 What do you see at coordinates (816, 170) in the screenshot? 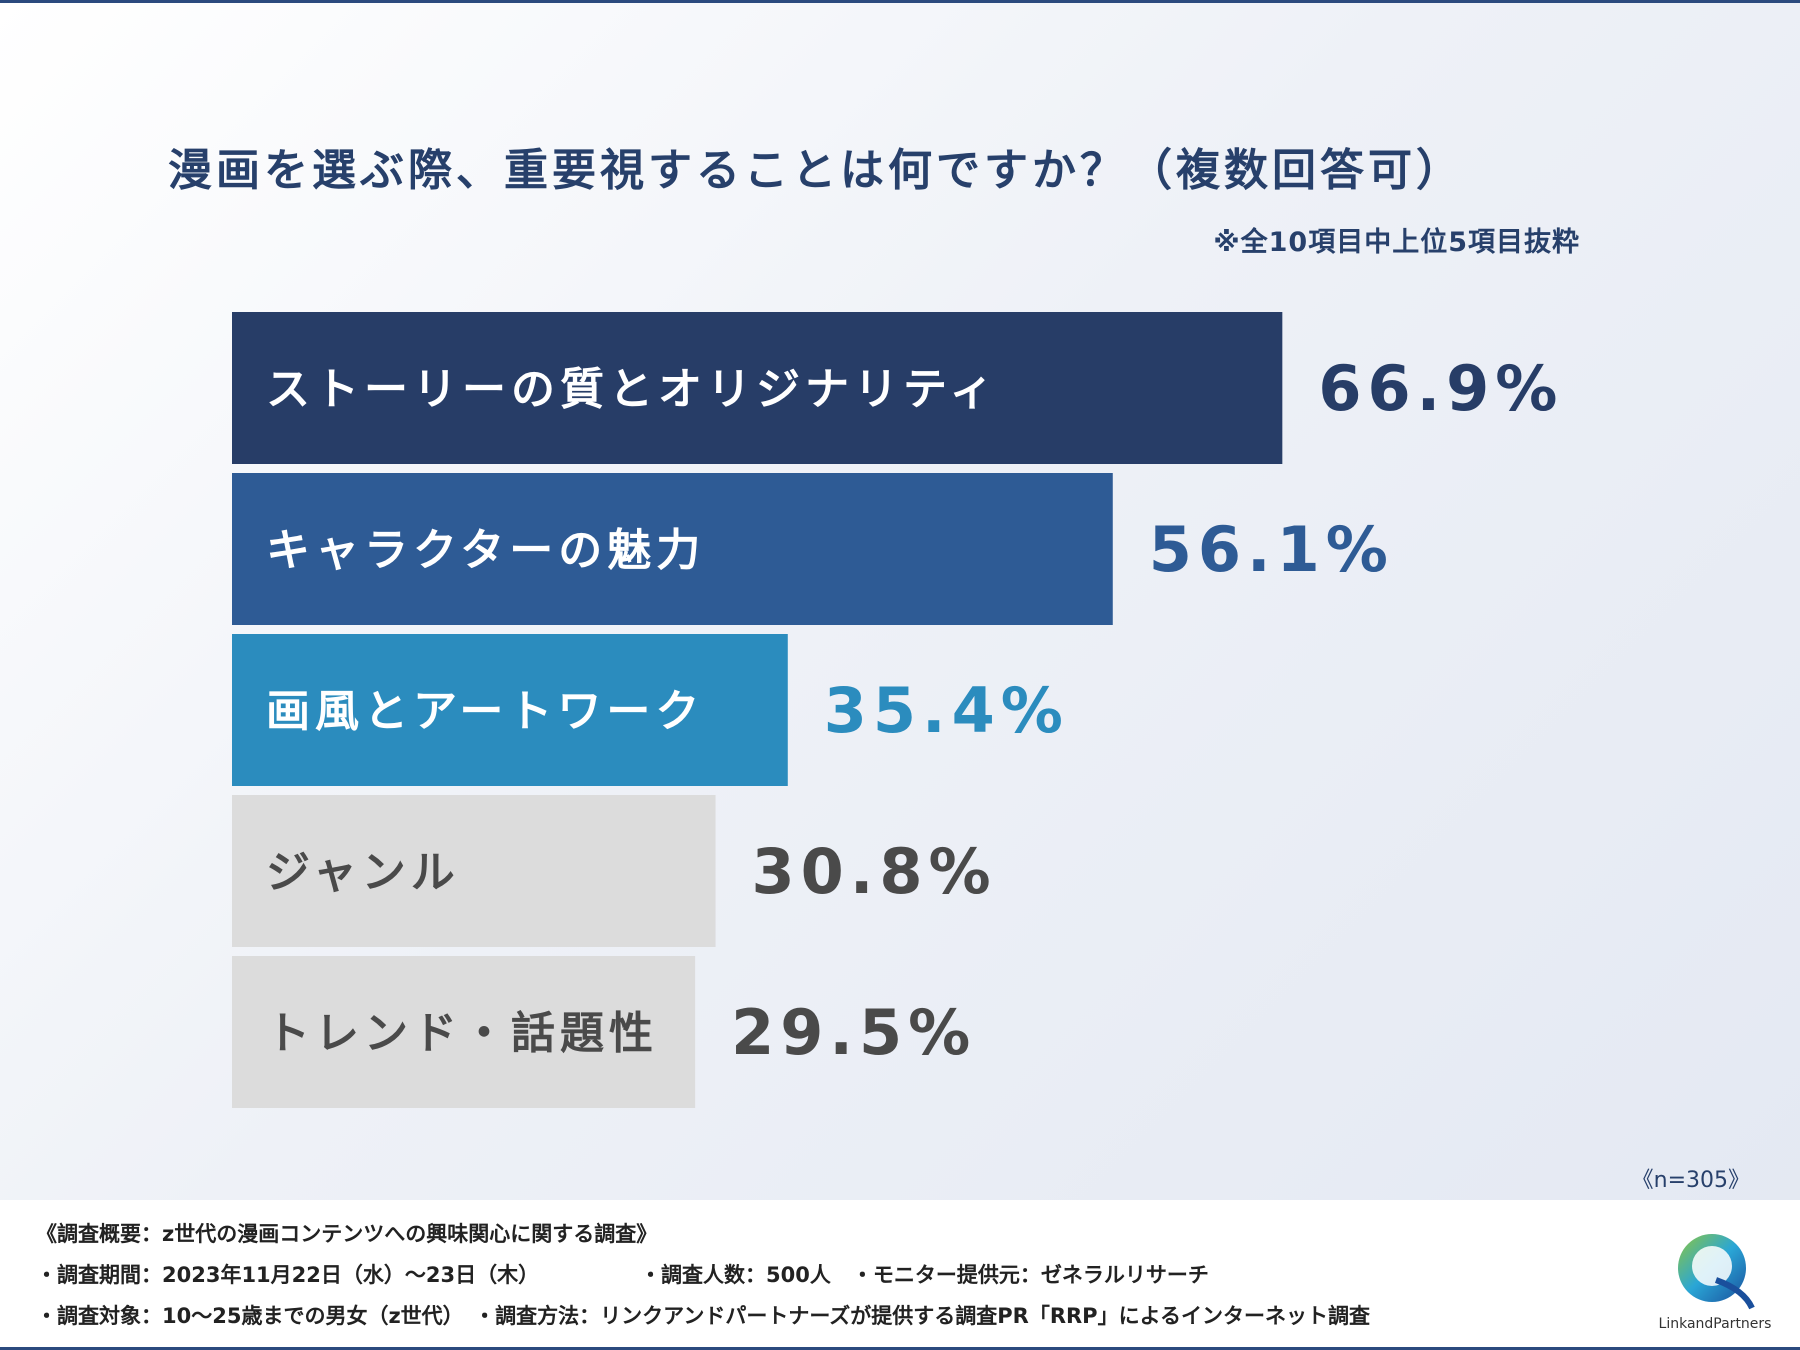
I see `chart-title: 漫画を選ぶ際、重要視することは何ですか？（複数回答可）` at bounding box center [816, 170].